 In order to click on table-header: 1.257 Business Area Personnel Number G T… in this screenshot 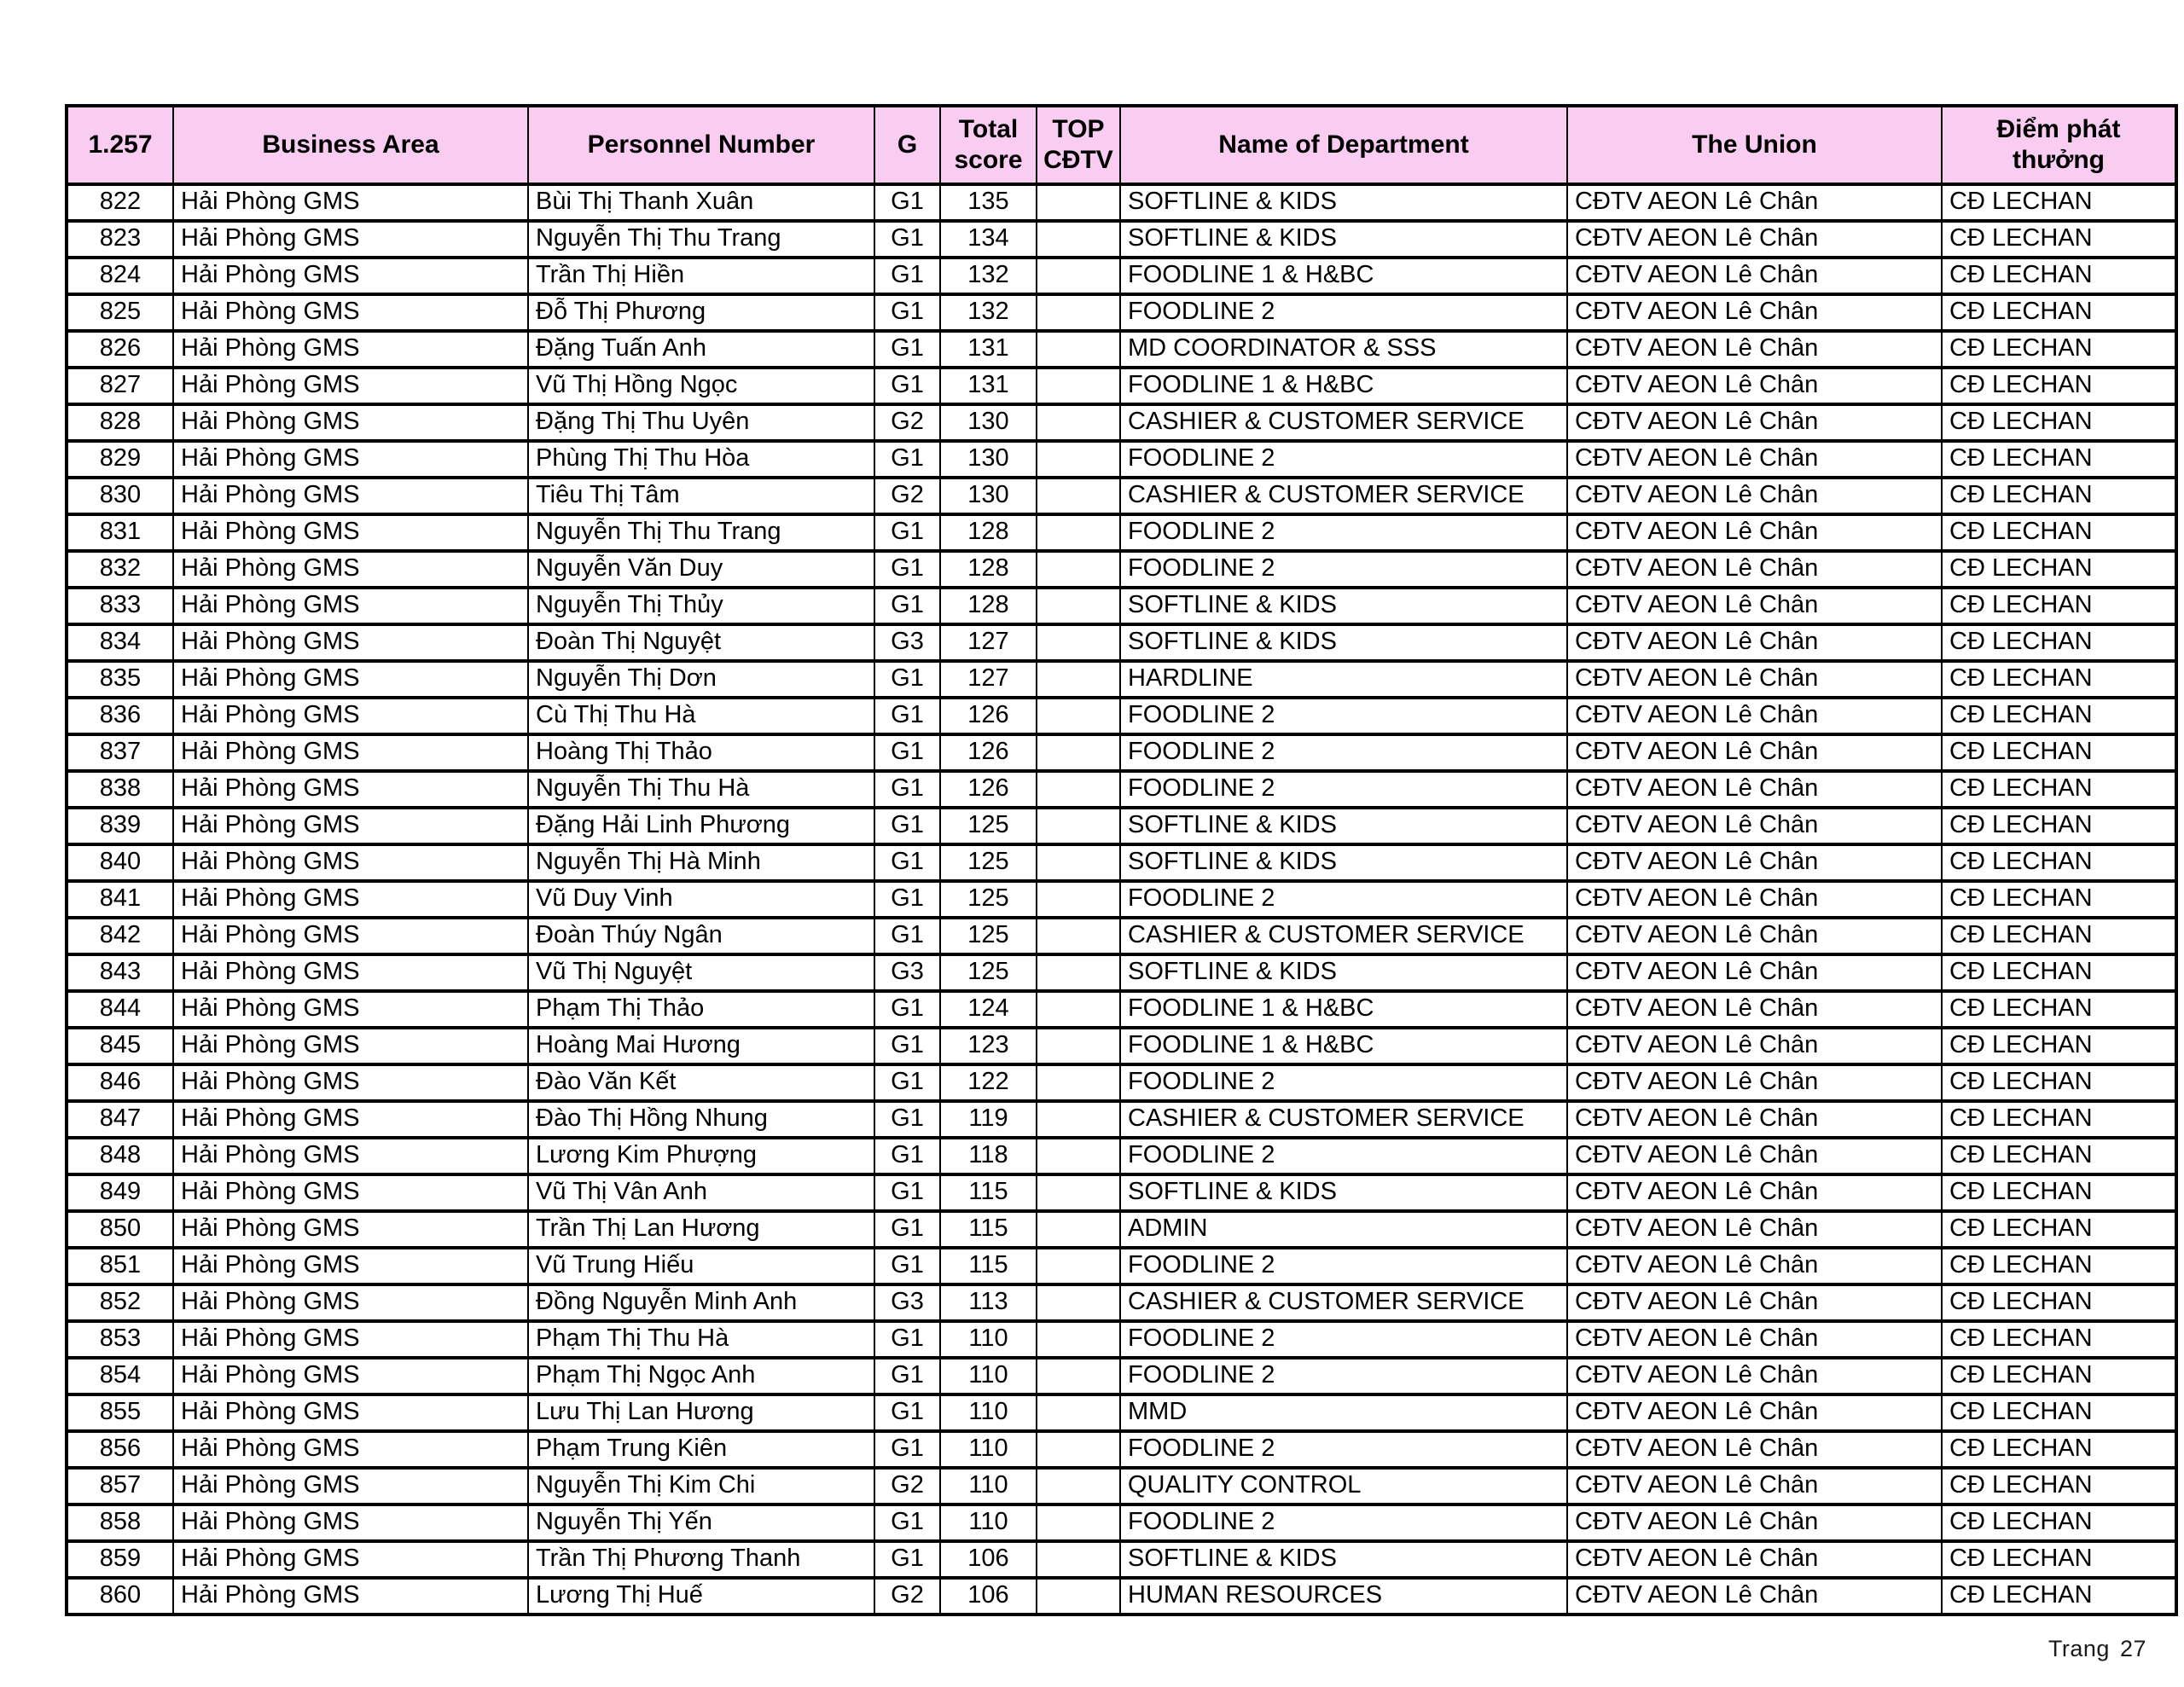, I will do `click(1121, 145)`.